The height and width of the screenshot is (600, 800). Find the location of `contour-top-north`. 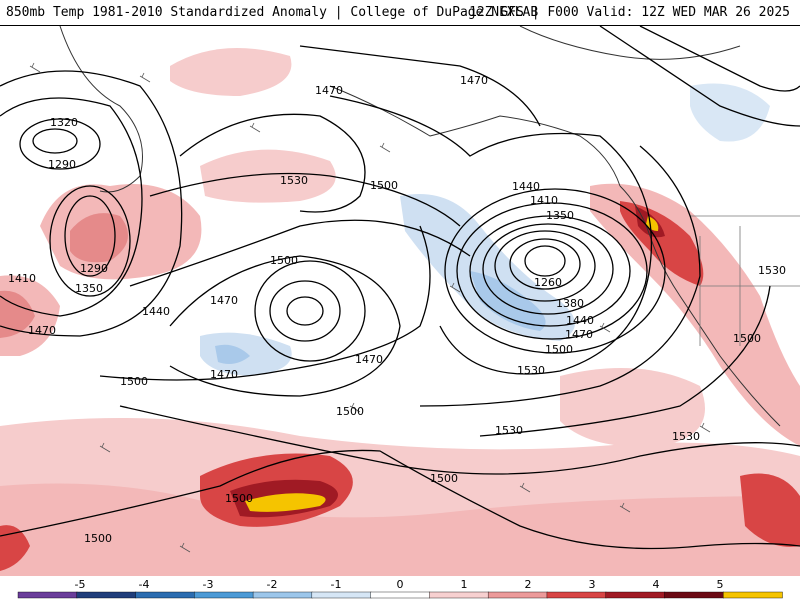

contour-top-north is located at coordinates (420, 86).